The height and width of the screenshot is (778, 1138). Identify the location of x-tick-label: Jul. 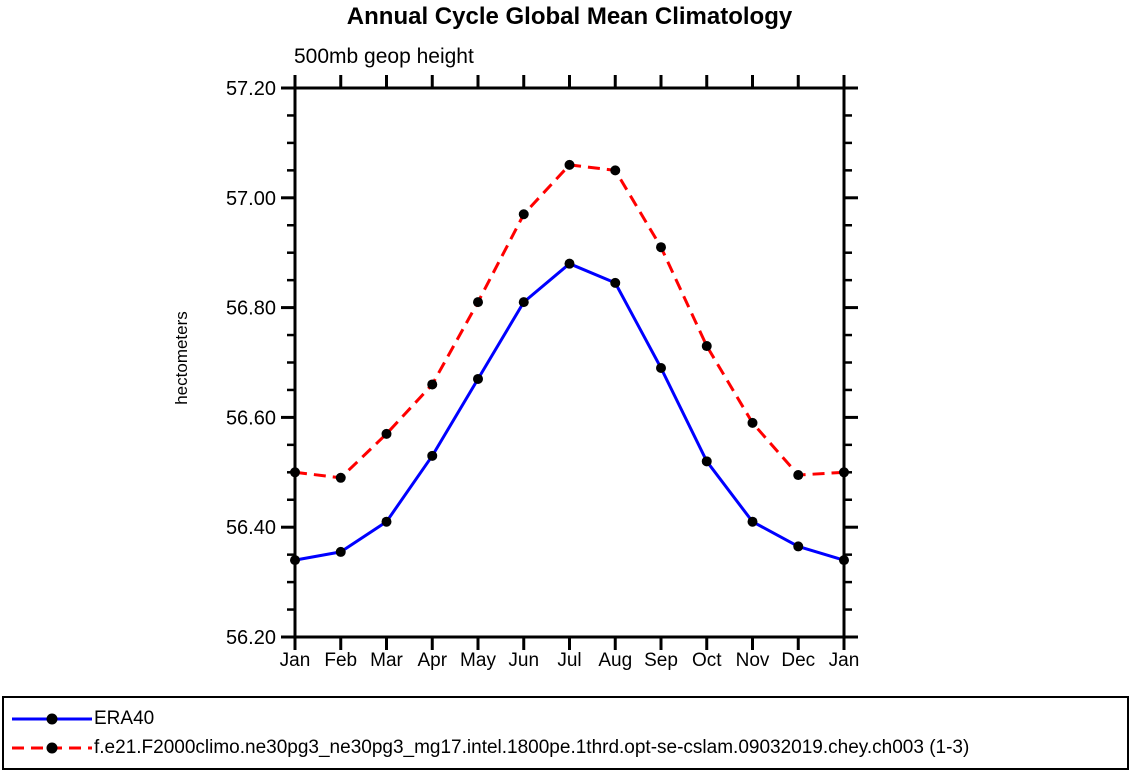
(569, 660).